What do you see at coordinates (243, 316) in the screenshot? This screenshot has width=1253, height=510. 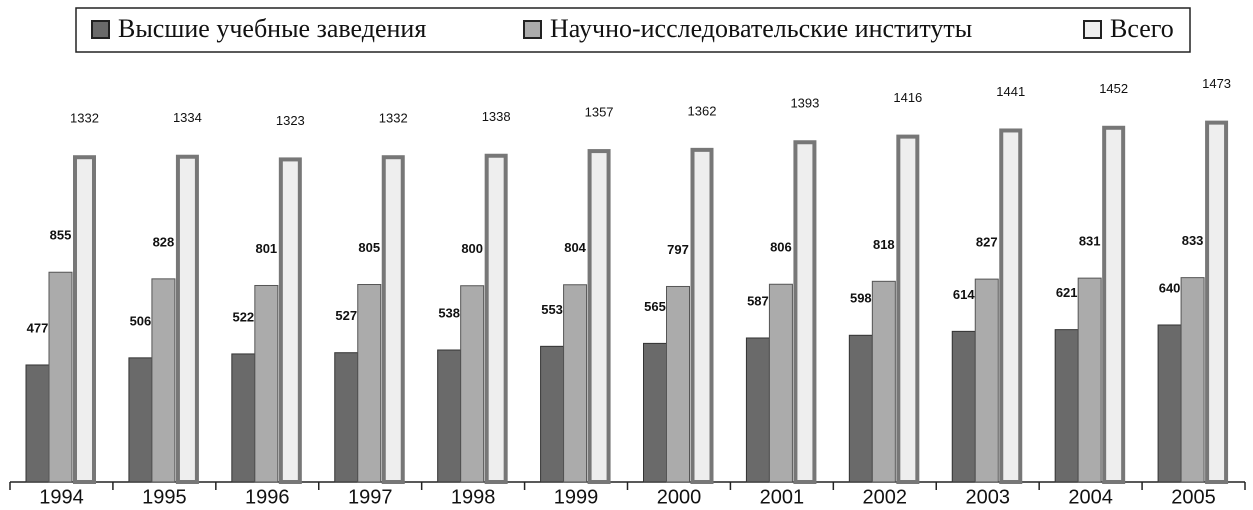 I see `value-label: 522` at bounding box center [243, 316].